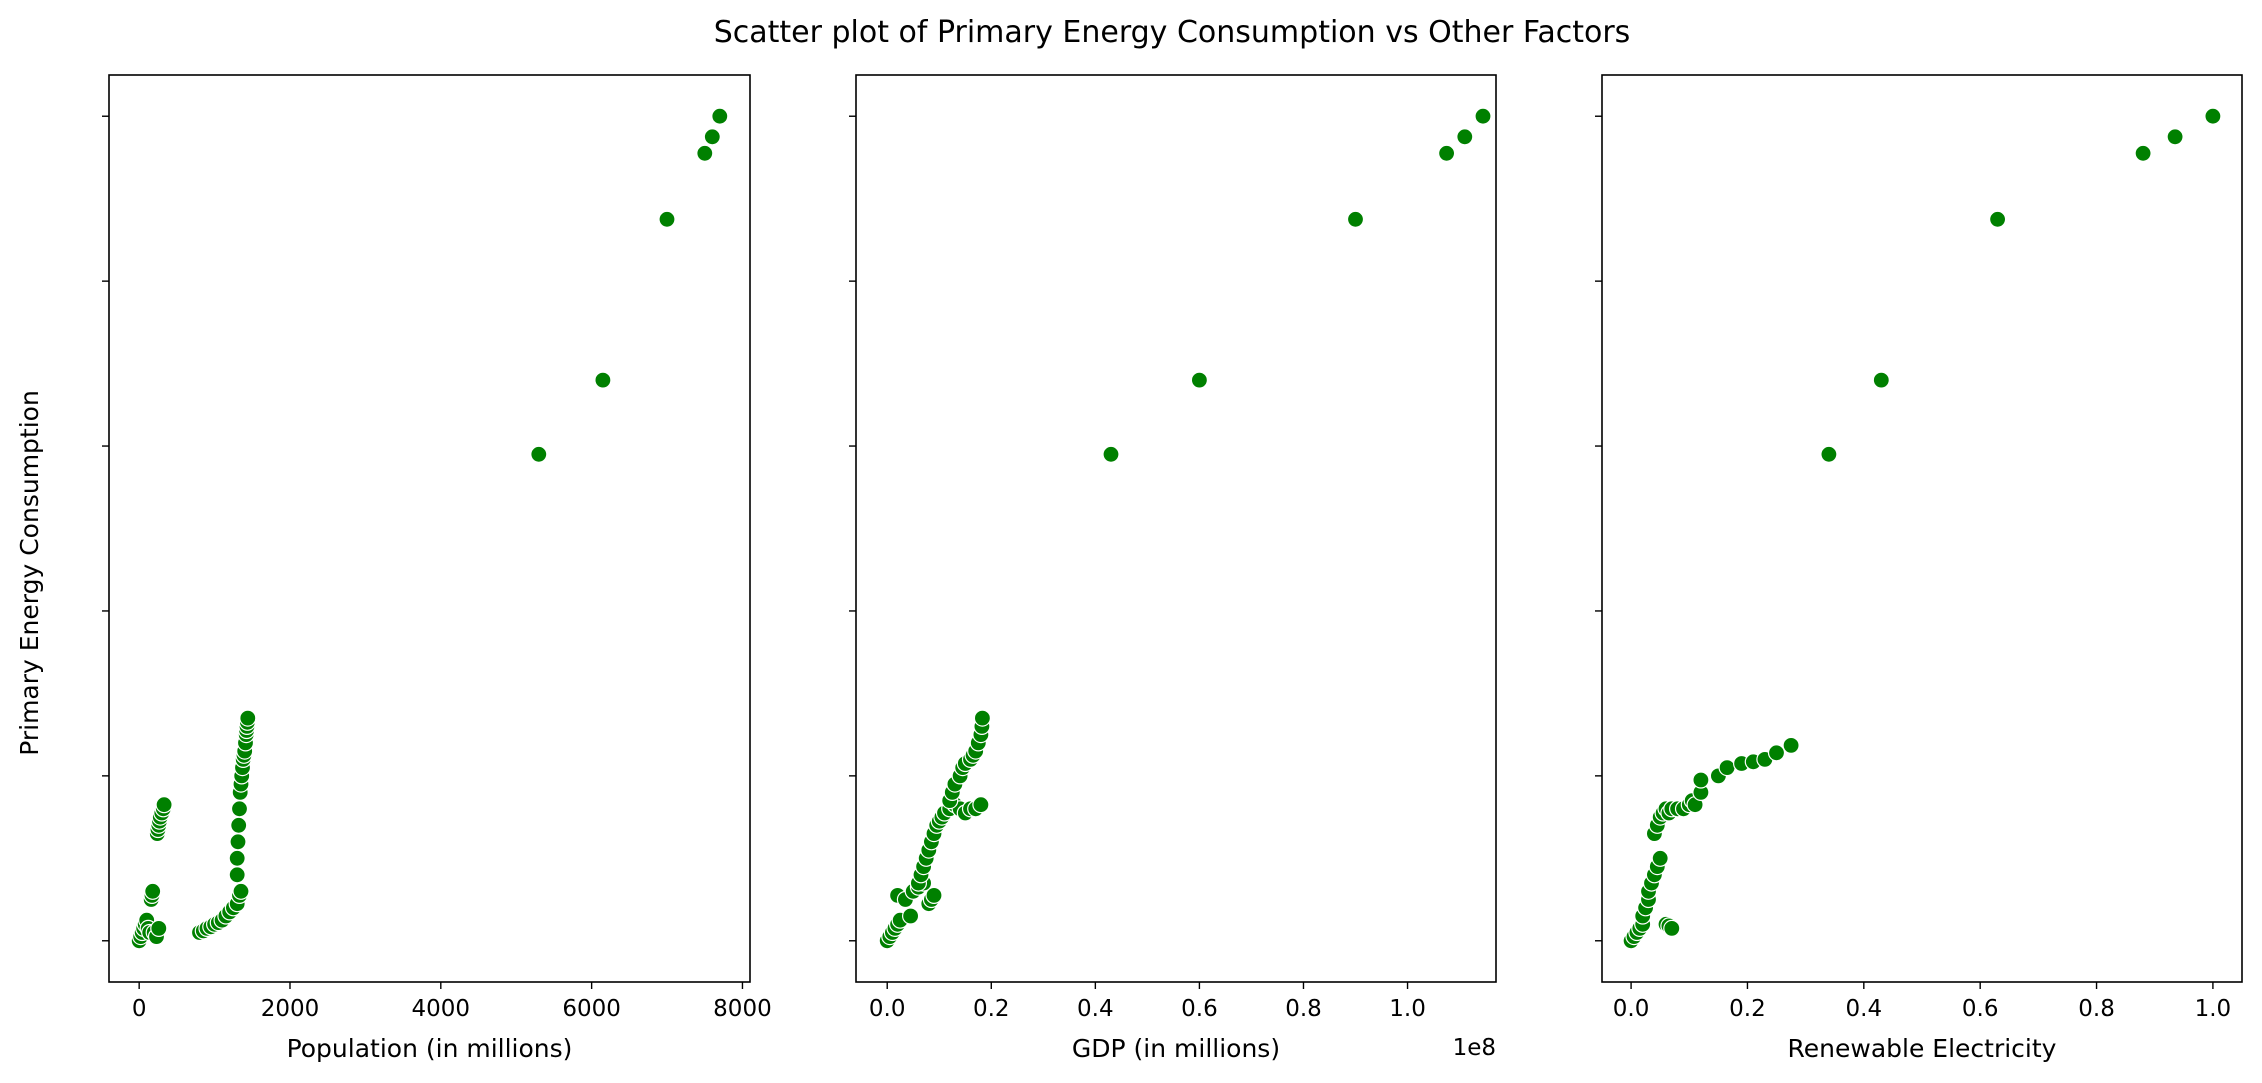 The height and width of the screenshot is (1083, 2262). Describe the element at coordinates (1922, 1048) in the screenshot. I see `x-axis-label: Renewable Electricity` at that location.